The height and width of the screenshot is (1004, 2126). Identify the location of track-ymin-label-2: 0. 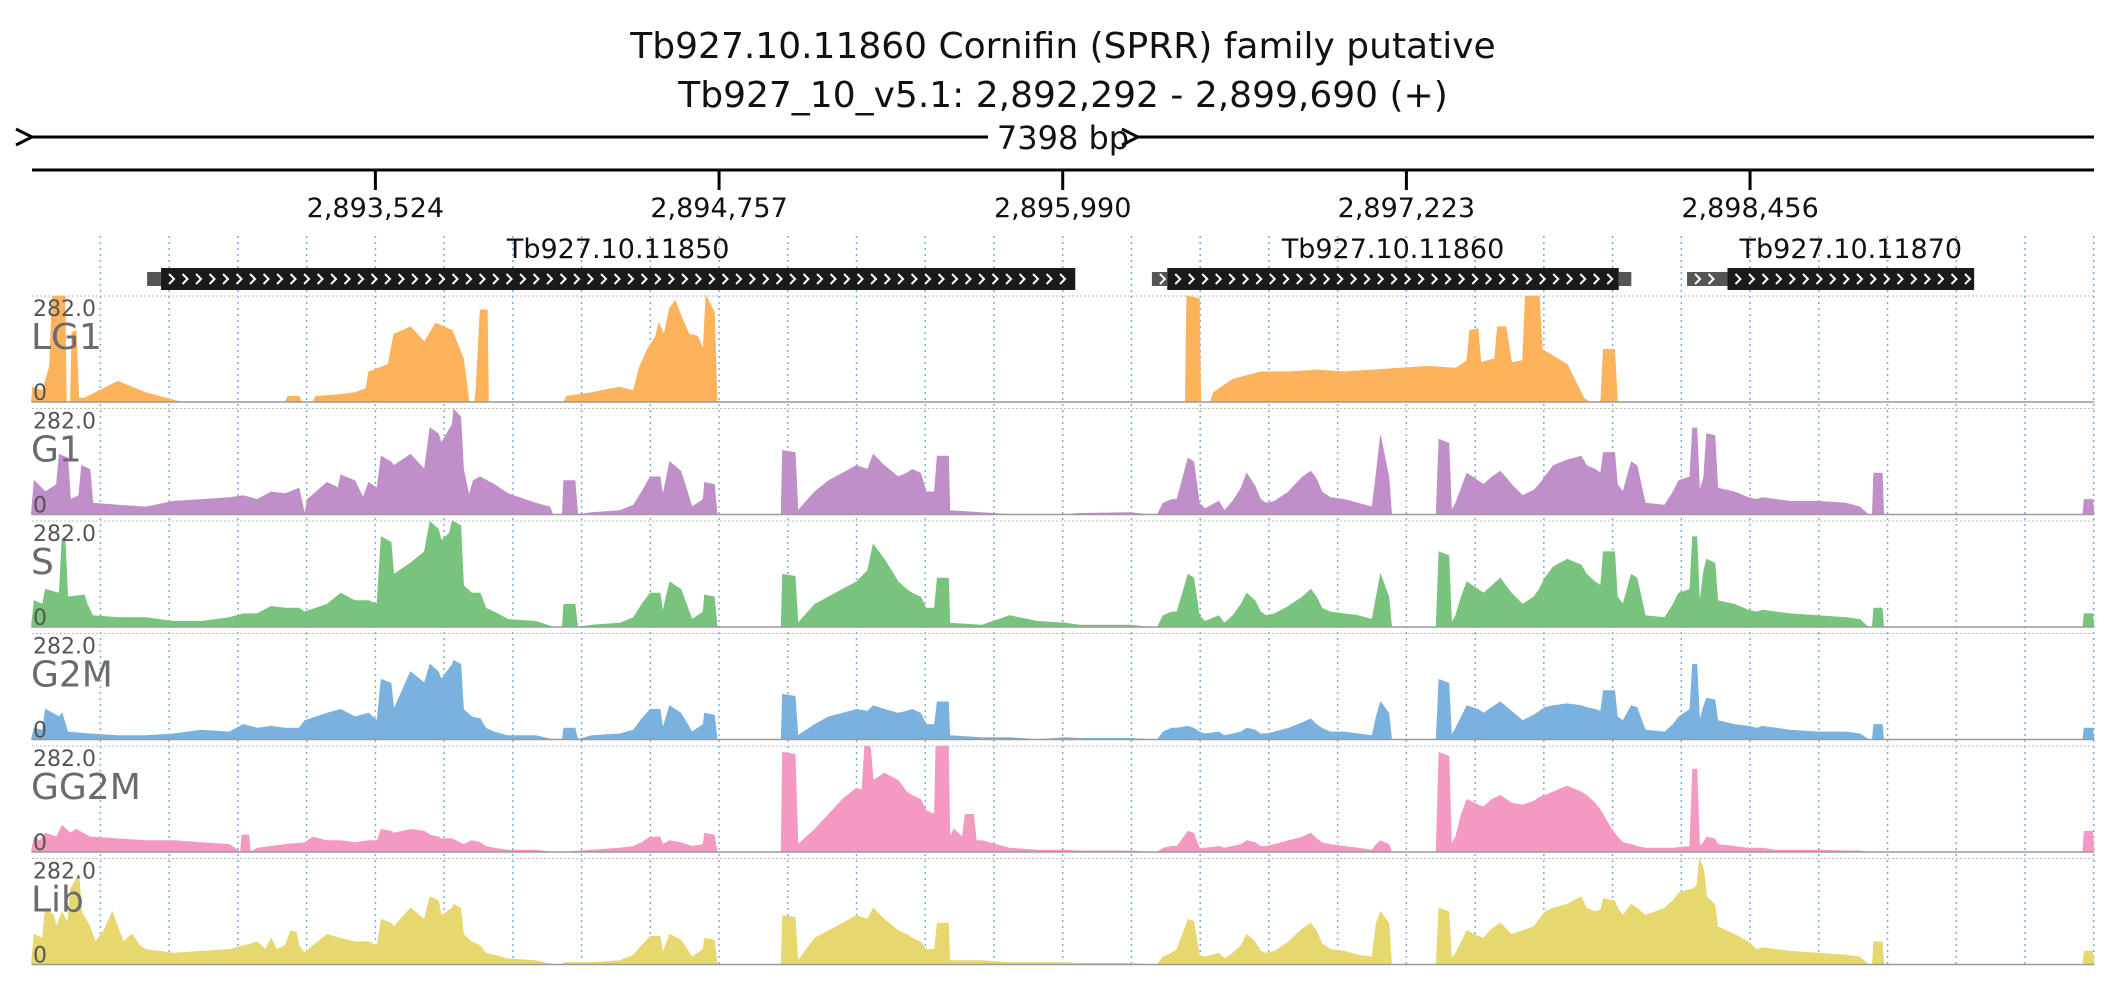
(40, 618).